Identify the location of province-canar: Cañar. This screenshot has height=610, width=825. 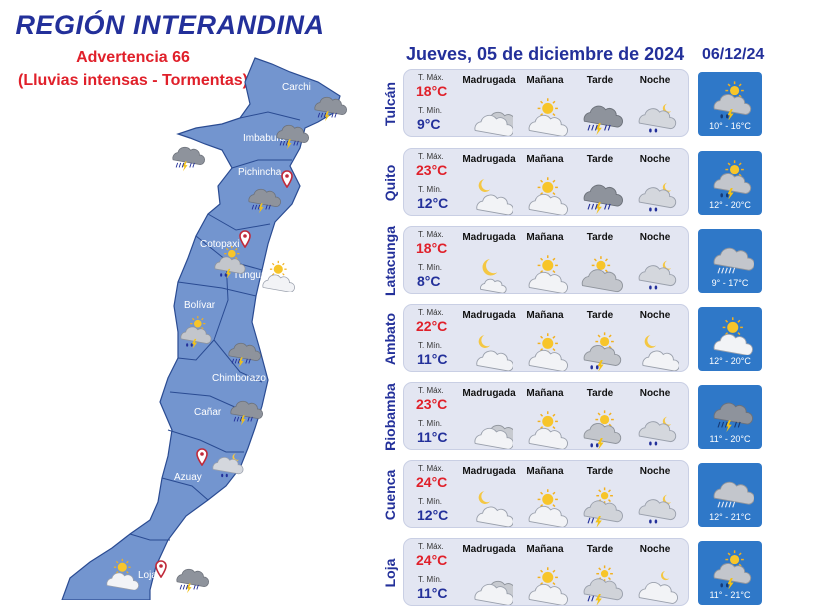
(208, 412).